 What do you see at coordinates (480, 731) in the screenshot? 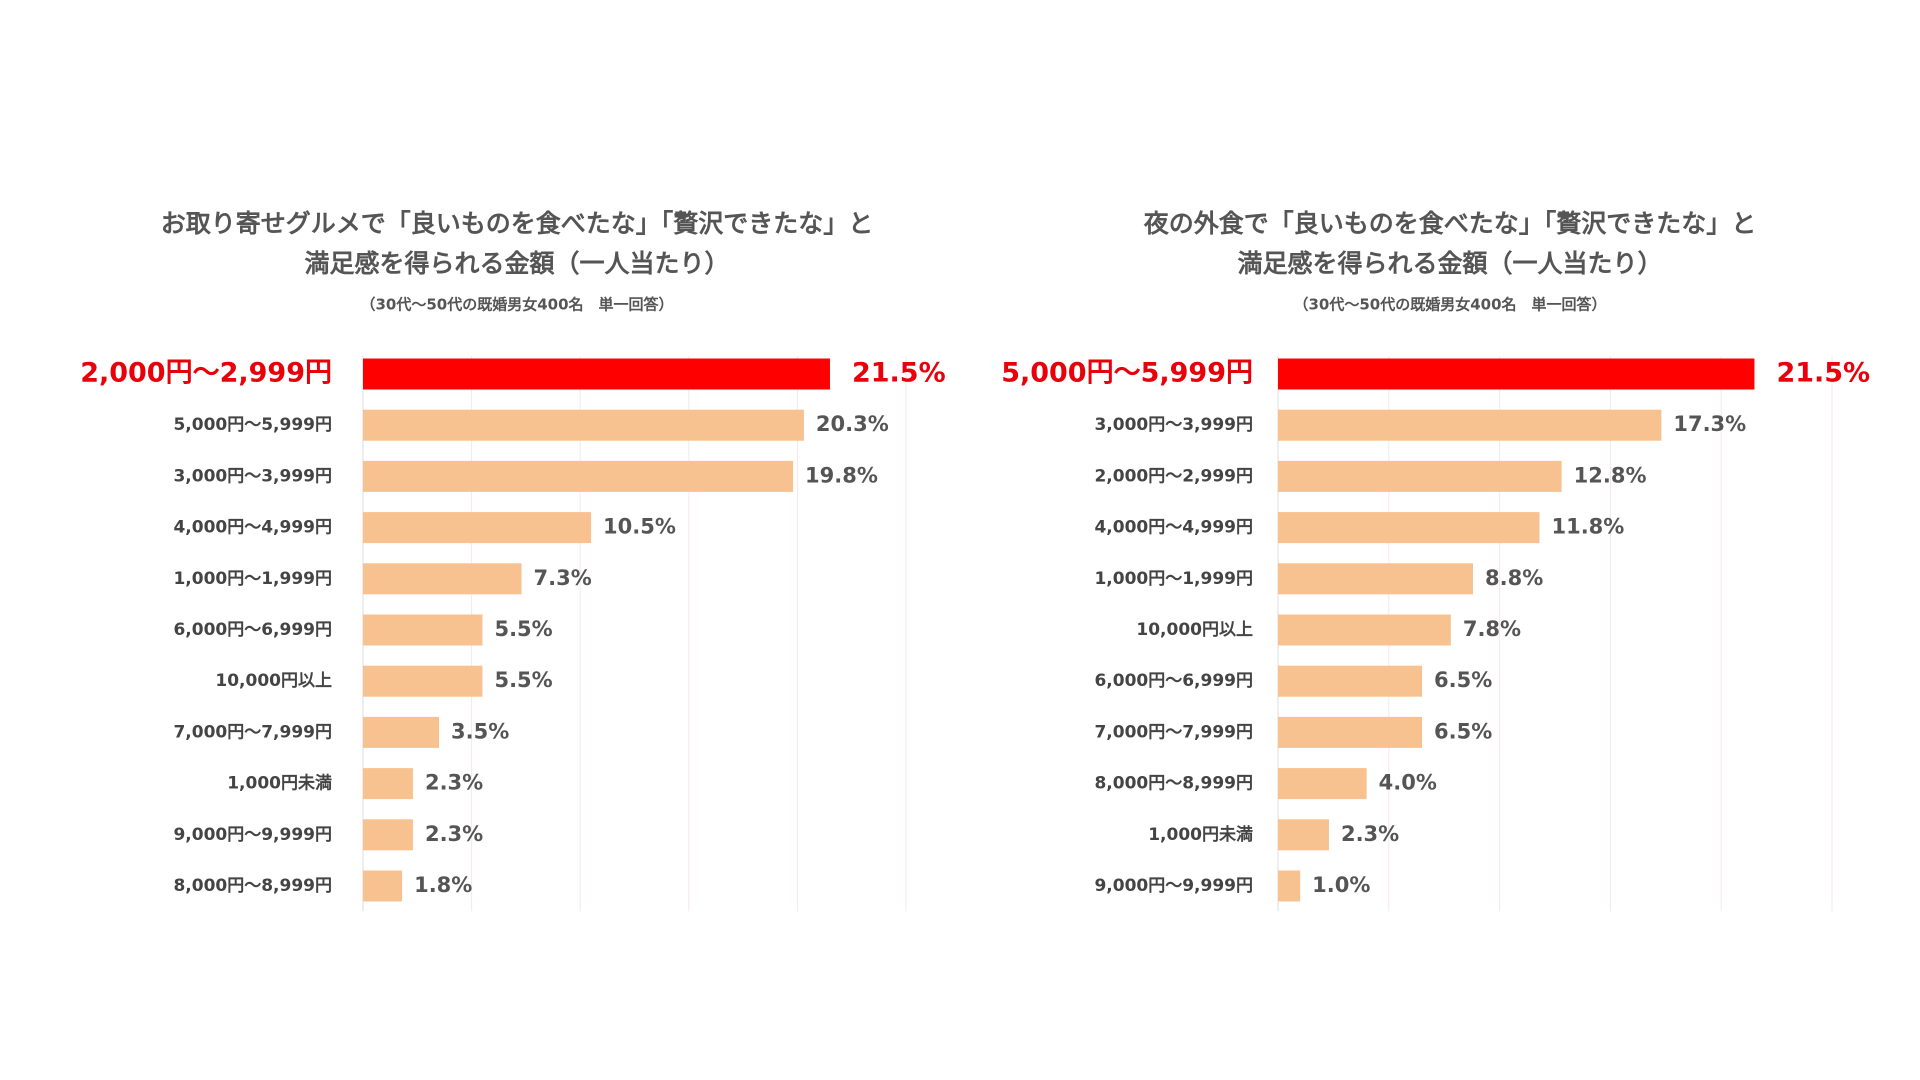
I see `value-label: 3.5%` at bounding box center [480, 731].